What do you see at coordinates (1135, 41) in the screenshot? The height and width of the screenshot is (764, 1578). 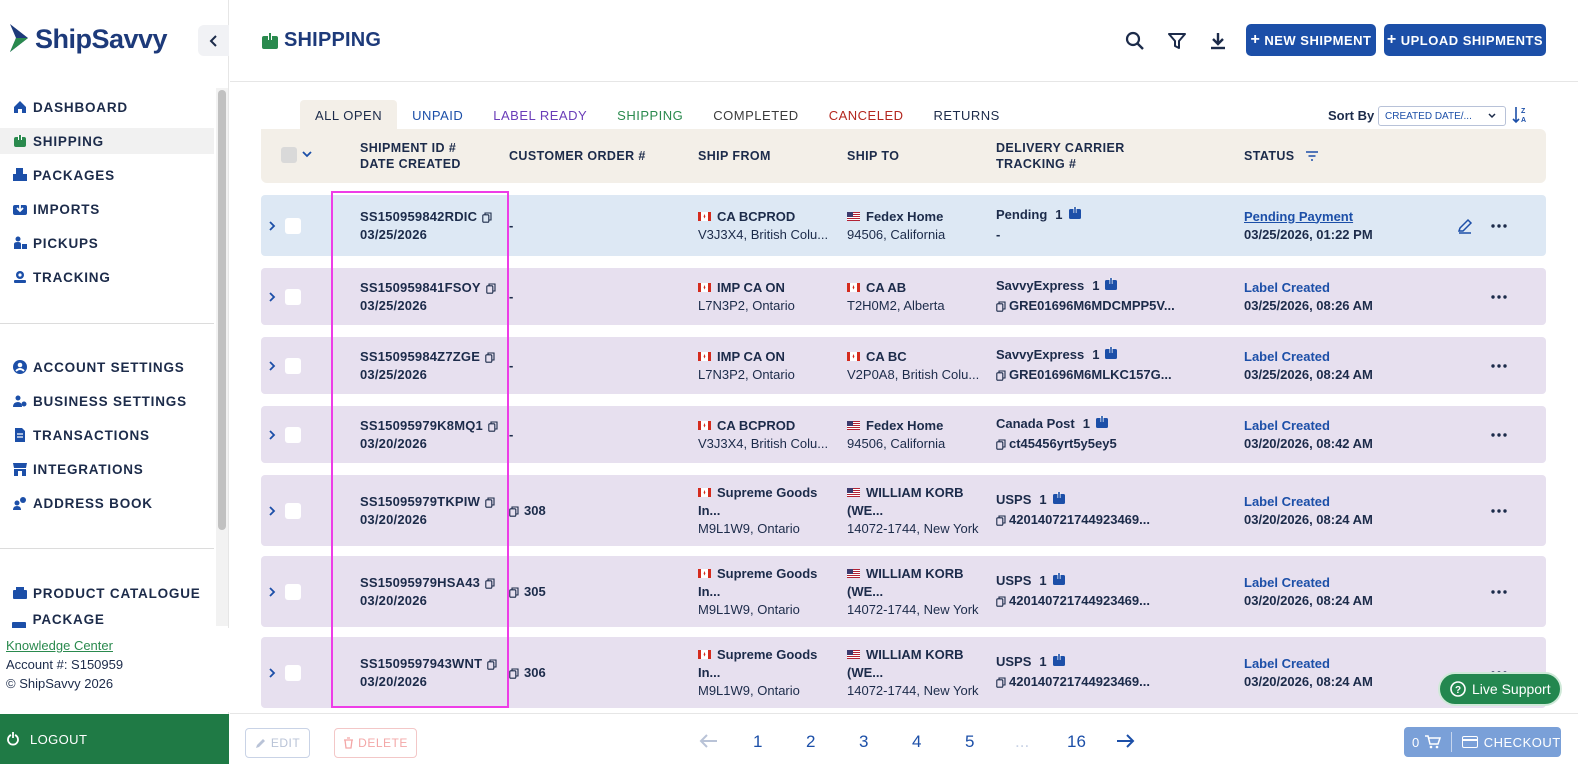 I see `search-icon` at bounding box center [1135, 41].